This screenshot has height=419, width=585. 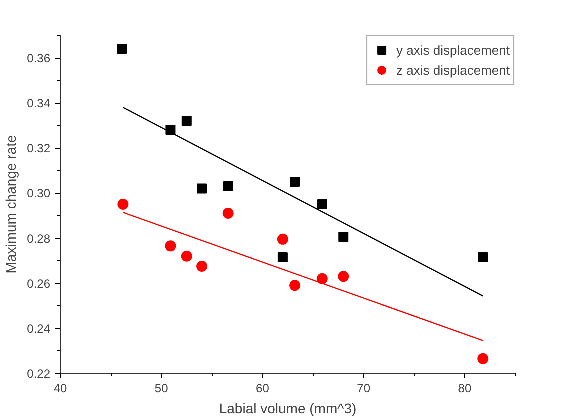 I want to click on y-tick-label: 0.22, so click(x=39, y=374).